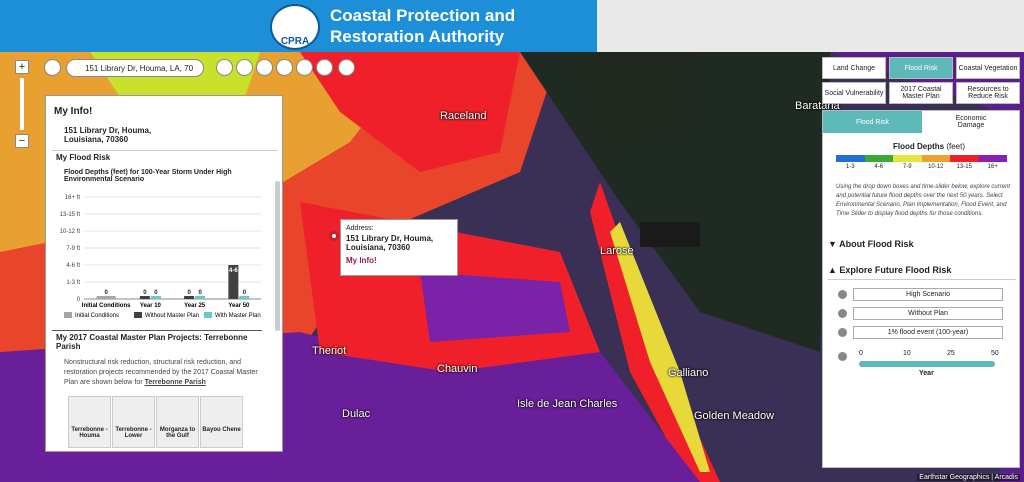 The image size is (1024, 482). Describe the element at coordinates (22, 67) in the screenshot. I see `zoom-in: +` at that location.